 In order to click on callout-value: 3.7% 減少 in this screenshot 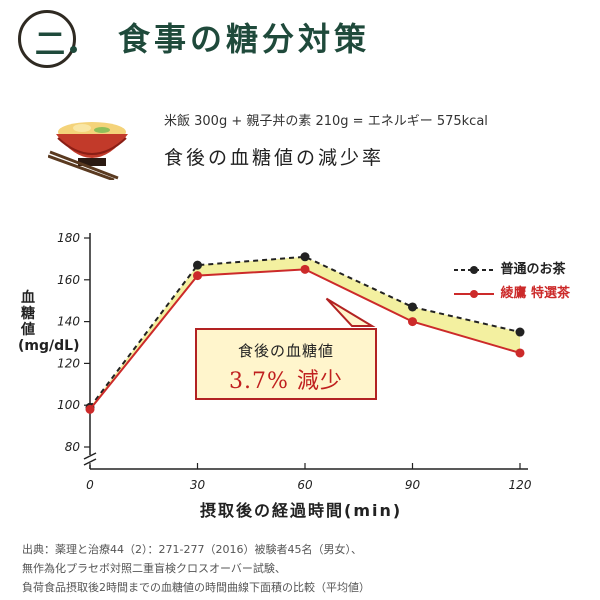, I will do `click(286, 381)`.